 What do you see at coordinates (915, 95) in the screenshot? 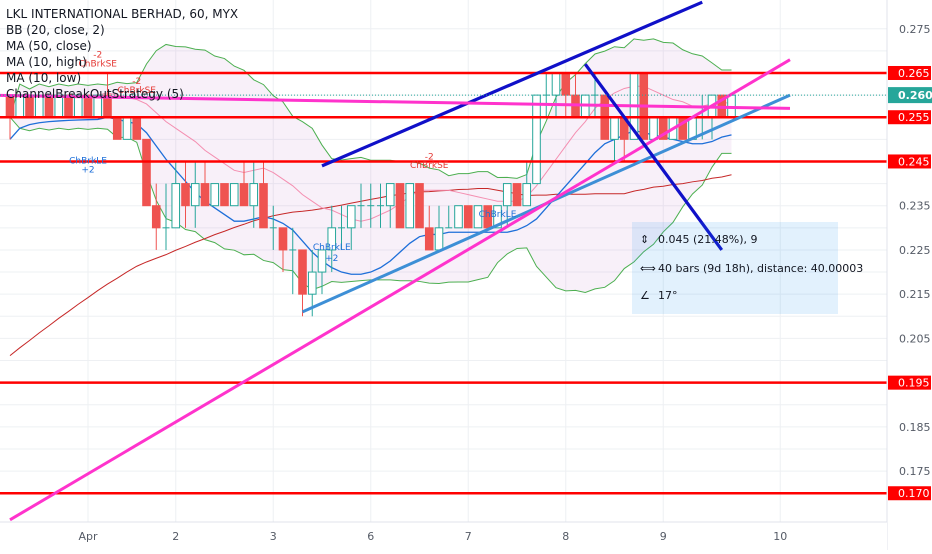
I see `last-price-tag-label: 0.260` at bounding box center [915, 95].